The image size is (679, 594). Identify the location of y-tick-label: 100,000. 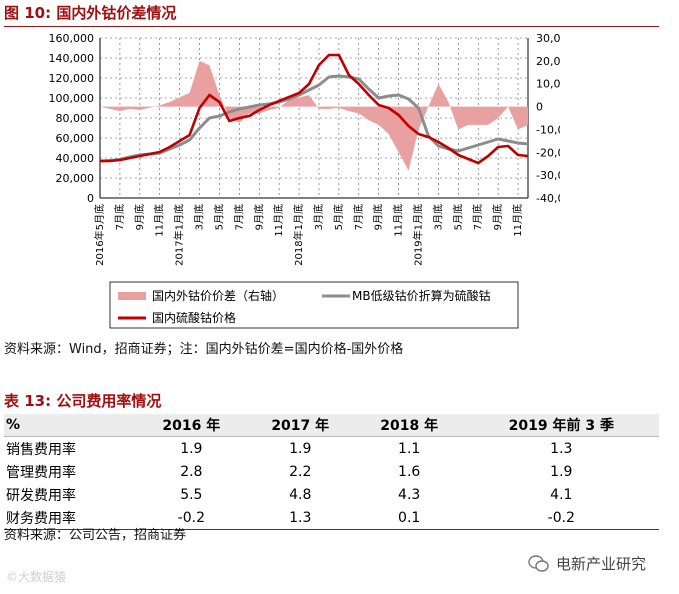
(72, 98).